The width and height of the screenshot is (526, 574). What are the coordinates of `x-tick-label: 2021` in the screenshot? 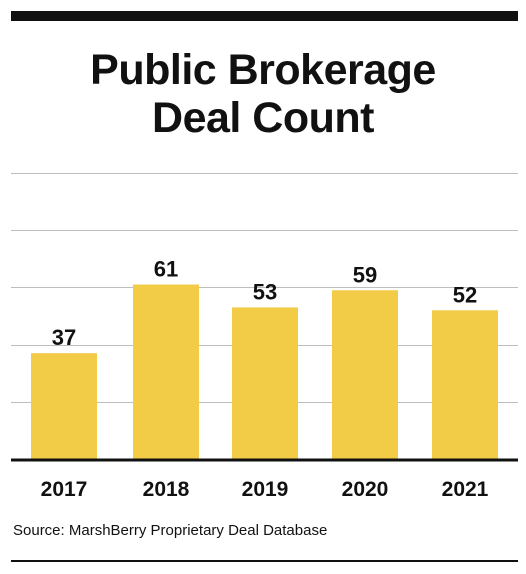 It's located at (465, 489).